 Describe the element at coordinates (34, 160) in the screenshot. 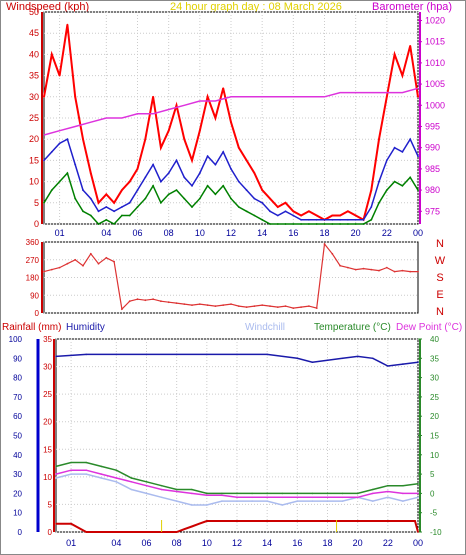

I see `wind-tick-label: 15` at that location.